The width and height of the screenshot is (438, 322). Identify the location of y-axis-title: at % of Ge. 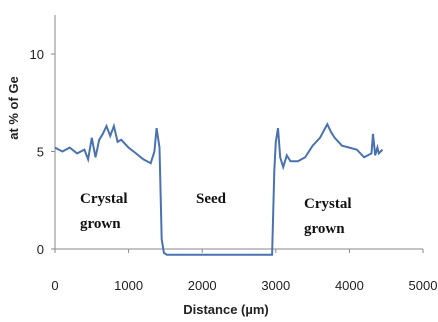
(13, 108).